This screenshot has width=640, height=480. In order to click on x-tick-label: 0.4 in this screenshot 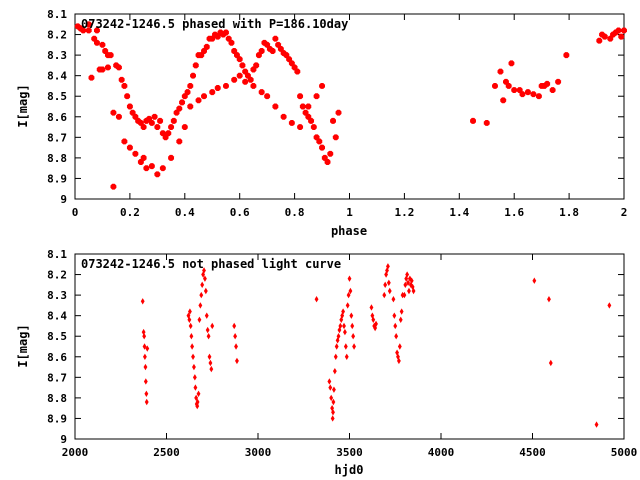, I will do `click(185, 212)`.